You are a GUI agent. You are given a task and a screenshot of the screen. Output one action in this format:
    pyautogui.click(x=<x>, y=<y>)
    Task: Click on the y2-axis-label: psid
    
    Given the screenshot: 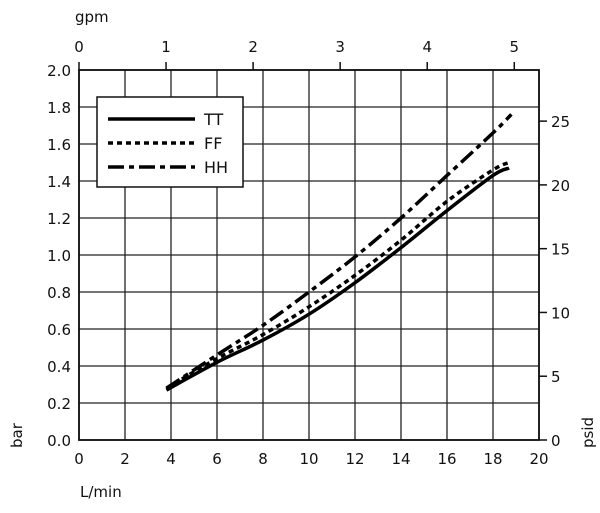 What is the action you would take?
    pyautogui.click(x=588, y=432)
    